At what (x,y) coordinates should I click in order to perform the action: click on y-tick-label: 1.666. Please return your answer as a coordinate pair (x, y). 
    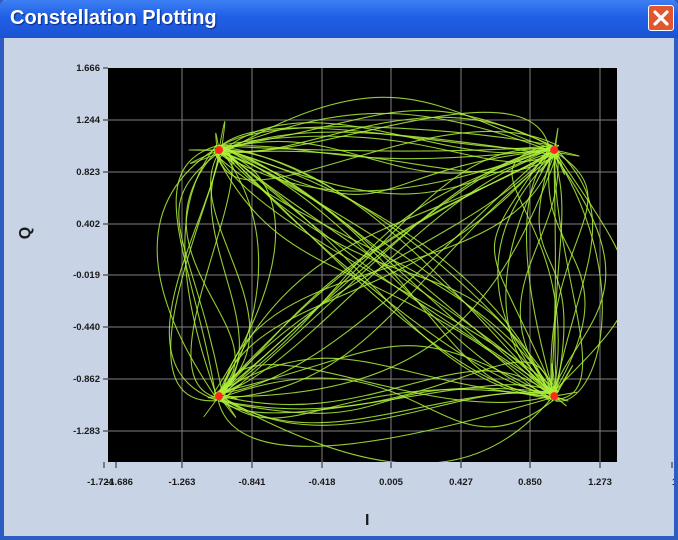
    Looking at the image, I should click on (88, 68).